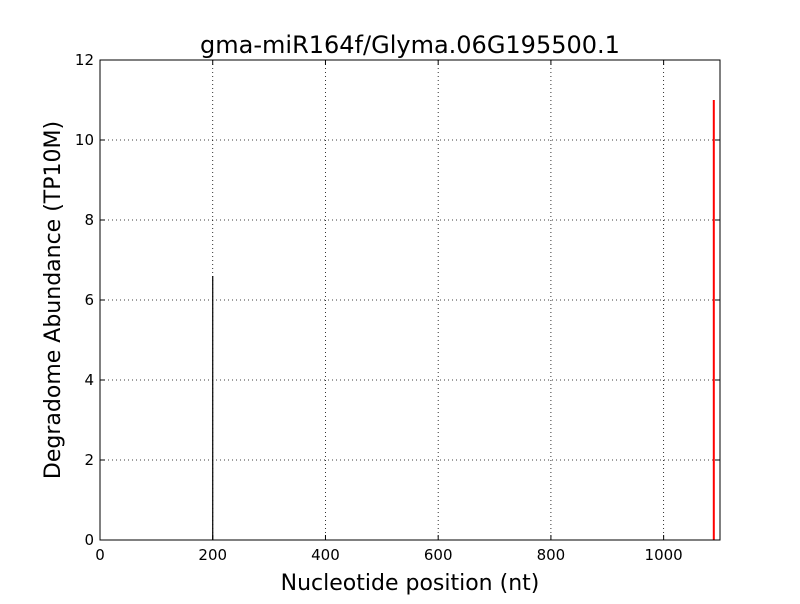 This screenshot has width=800, height=604. Describe the element at coordinates (84, 140) in the screenshot. I see `y-tick-label: 10` at that location.